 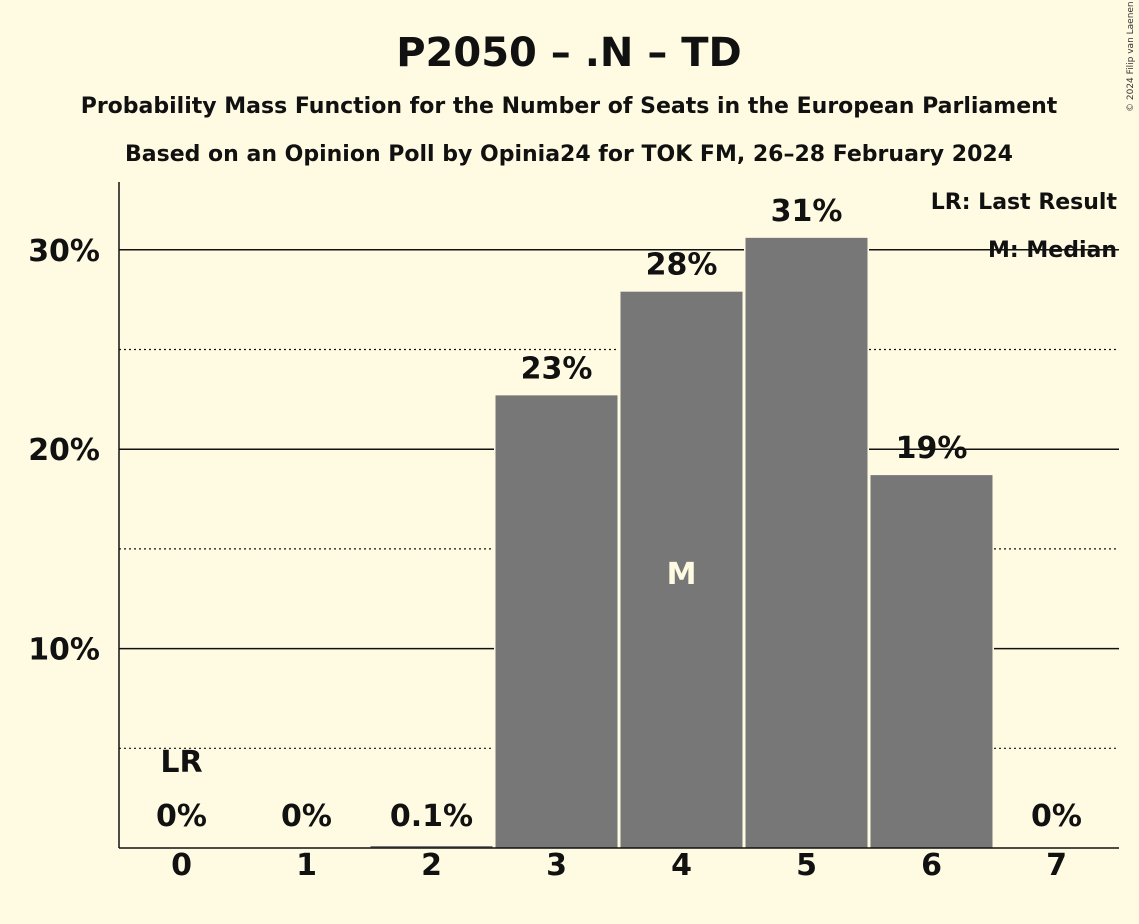 I want to click on x-tick-label: 7, so click(x=1056, y=865).